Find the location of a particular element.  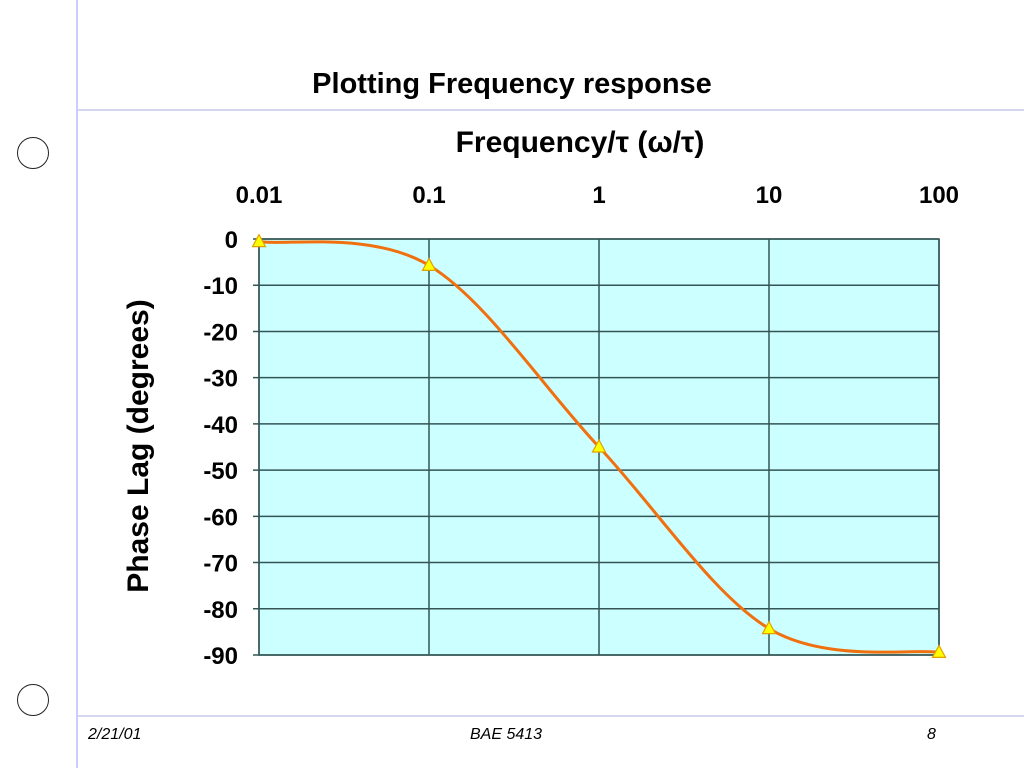

y-tick-label: -60 is located at coordinates (220, 517).